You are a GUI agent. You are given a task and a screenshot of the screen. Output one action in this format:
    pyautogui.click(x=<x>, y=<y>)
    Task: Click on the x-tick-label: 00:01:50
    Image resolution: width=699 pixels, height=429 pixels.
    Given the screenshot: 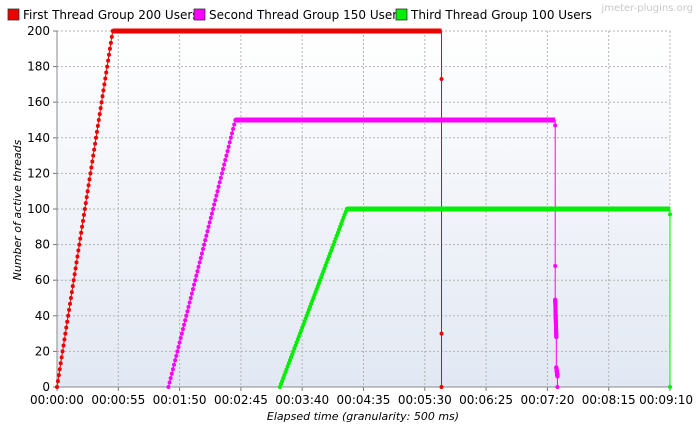 What is the action you would take?
    pyautogui.click(x=180, y=400)
    